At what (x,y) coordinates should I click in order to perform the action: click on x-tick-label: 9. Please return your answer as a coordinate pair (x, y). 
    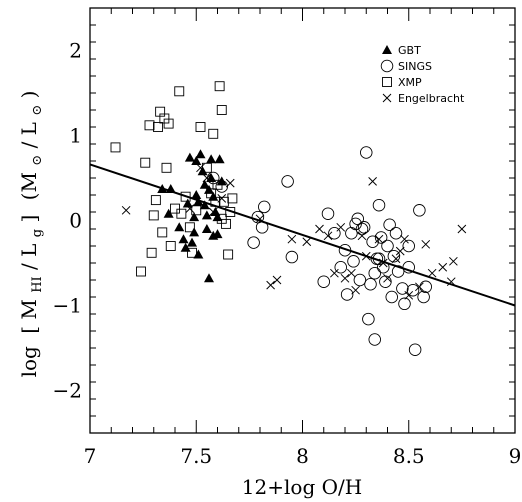
    Looking at the image, I should click on (515, 456).